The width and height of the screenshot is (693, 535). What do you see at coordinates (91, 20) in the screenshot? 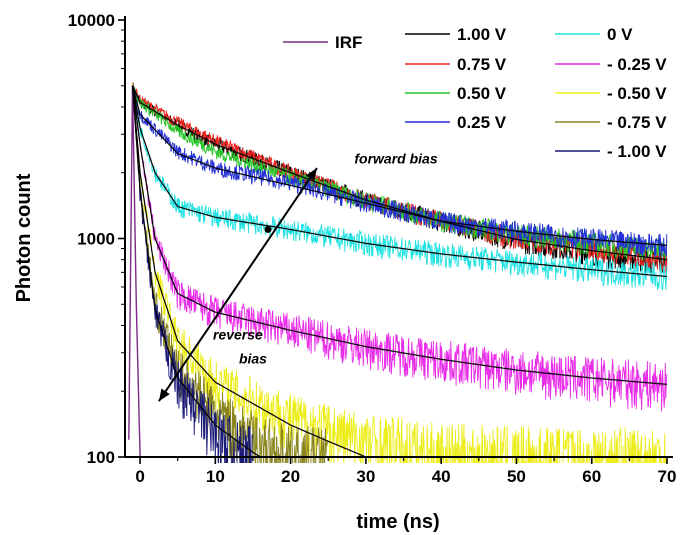
I see `y-tick-label: 10000` at bounding box center [91, 20].